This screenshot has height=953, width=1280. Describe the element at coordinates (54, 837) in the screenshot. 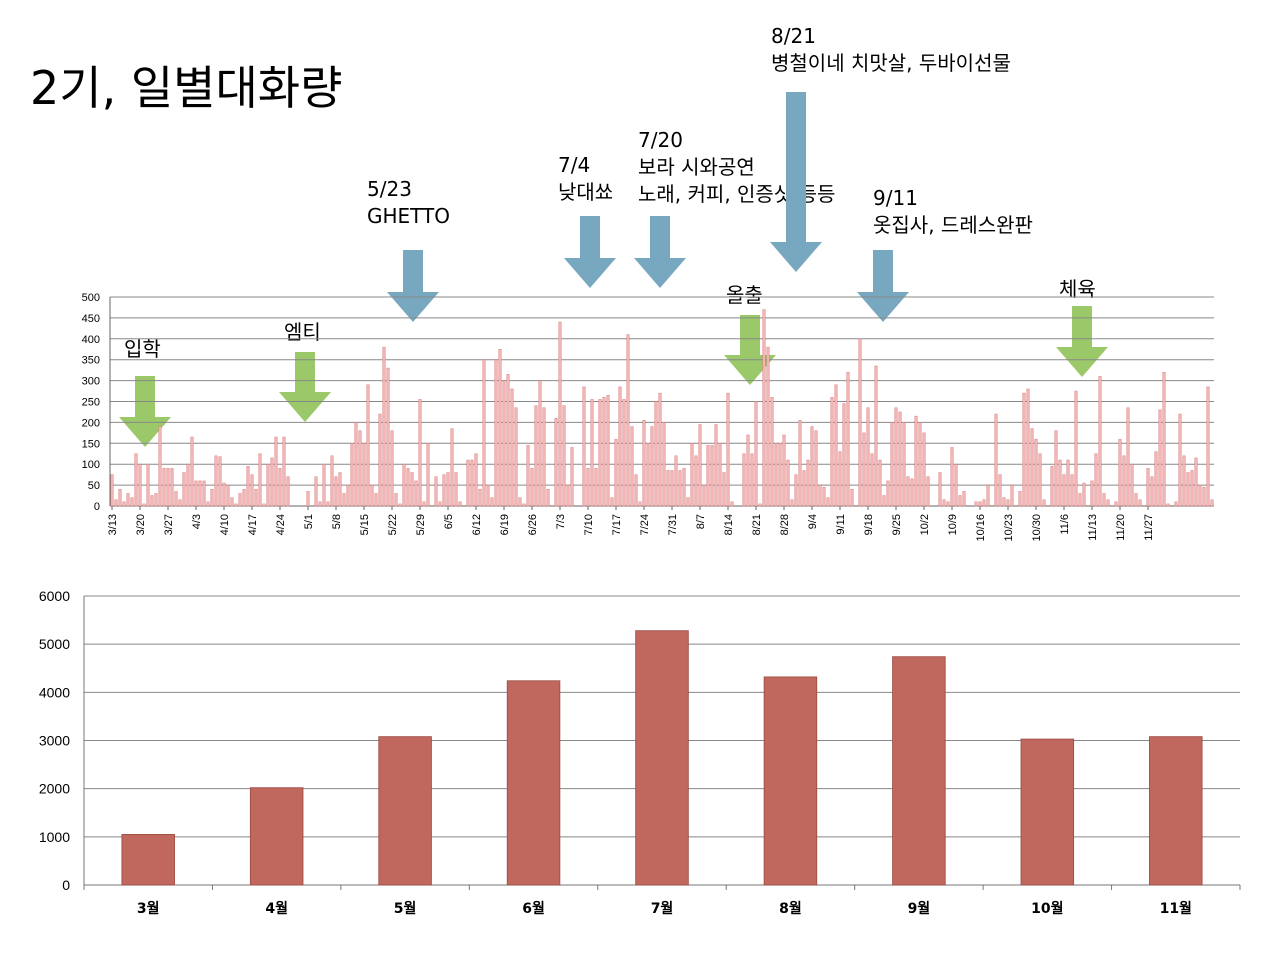

I see `y-tick-label: 1000` at that location.